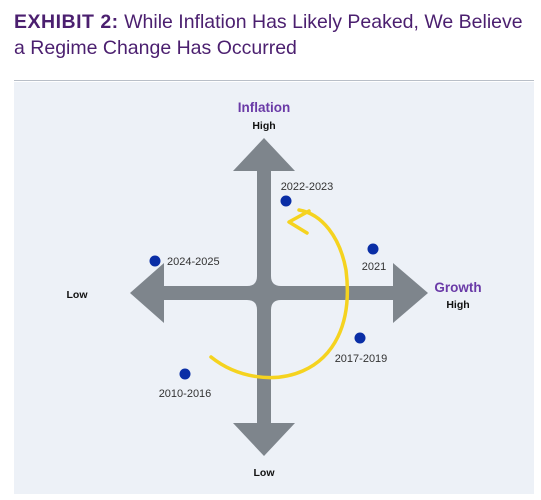 Image resolution: width=541 pixels, height=500 pixels. I want to click on point-label: 2022-2023, so click(307, 187).